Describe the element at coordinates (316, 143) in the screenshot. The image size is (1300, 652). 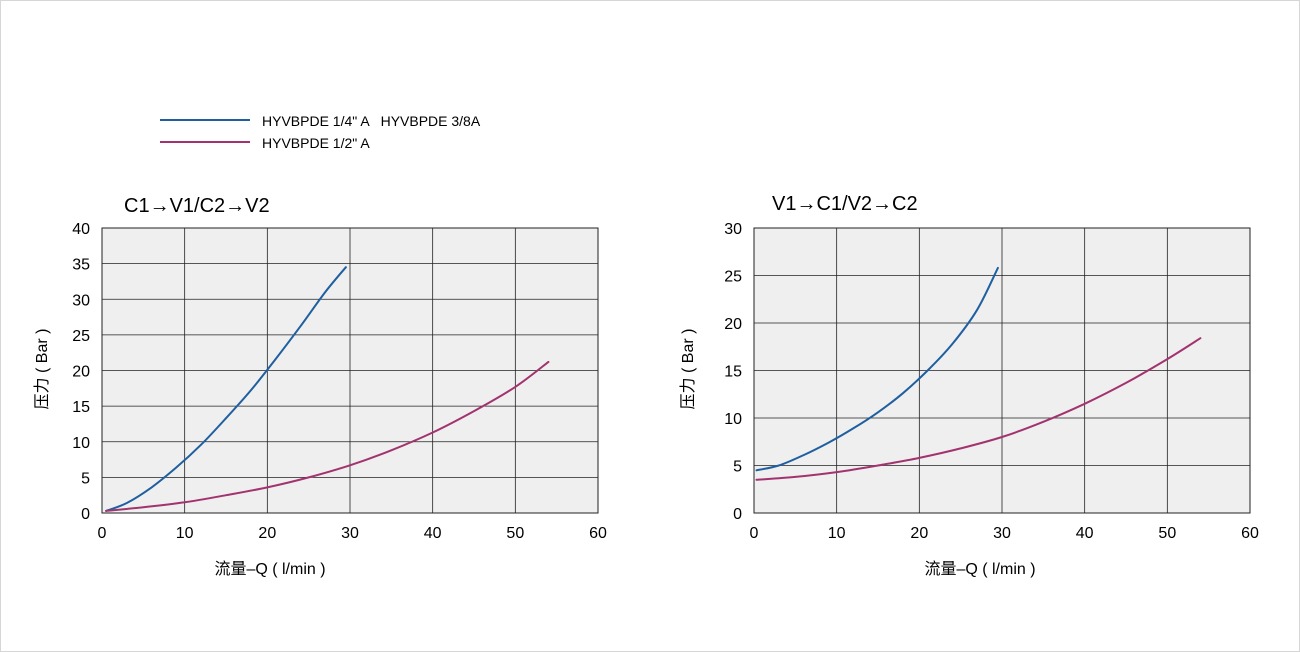
I see `legend-label-series-2: HYVBPDE 1/2" A` at that location.